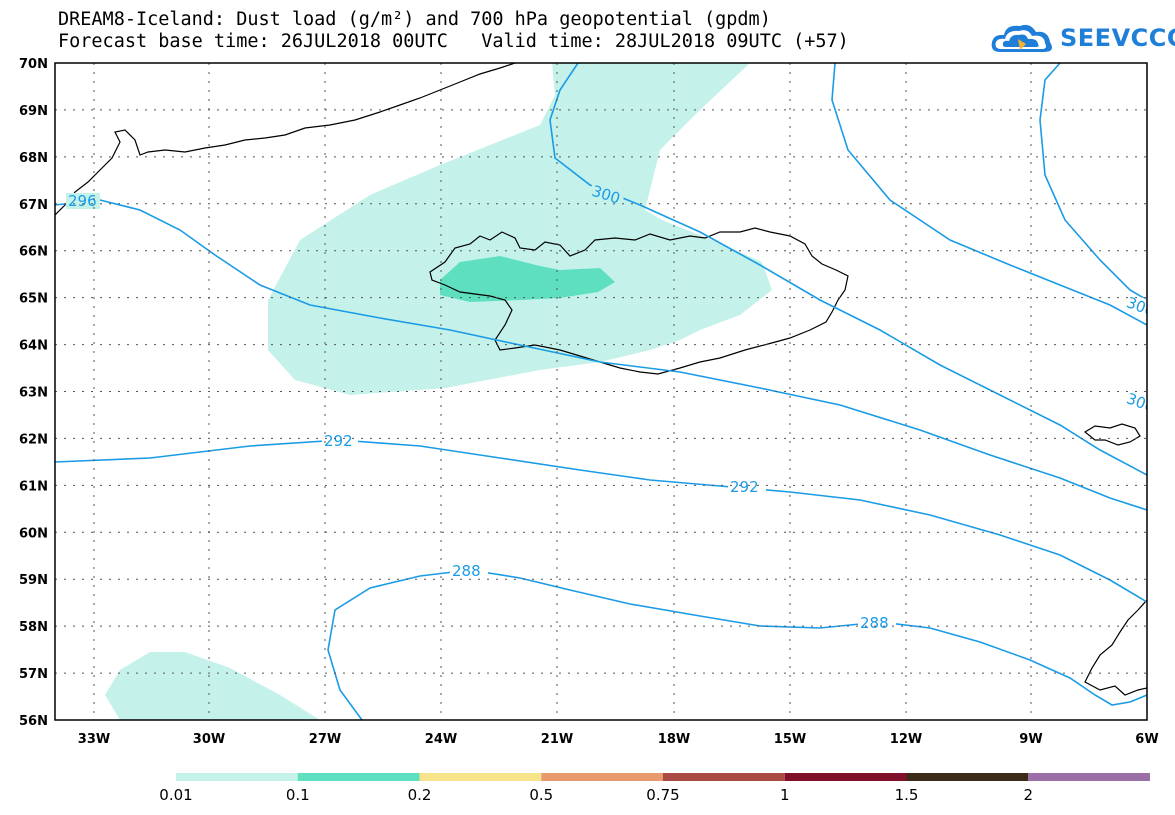 This screenshot has height=815, width=1175. What do you see at coordinates (33, 299) in the screenshot?
I see `lat-label-65N: 65N` at bounding box center [33, 299].